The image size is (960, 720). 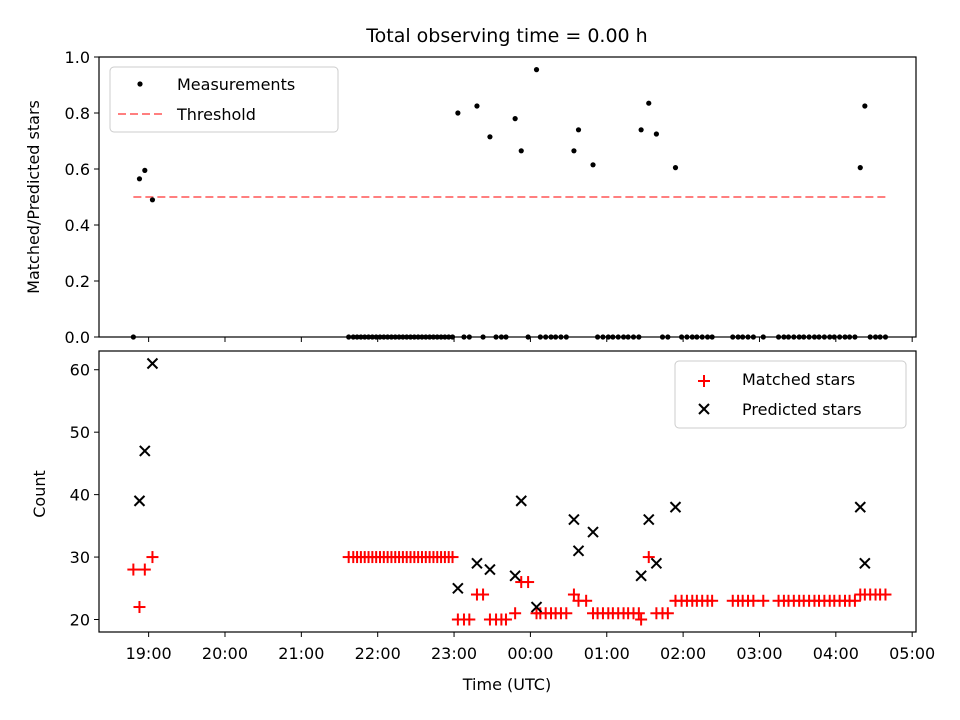 I want to click on bottom-y-tick-label: 40, so click(x=80, y=495).